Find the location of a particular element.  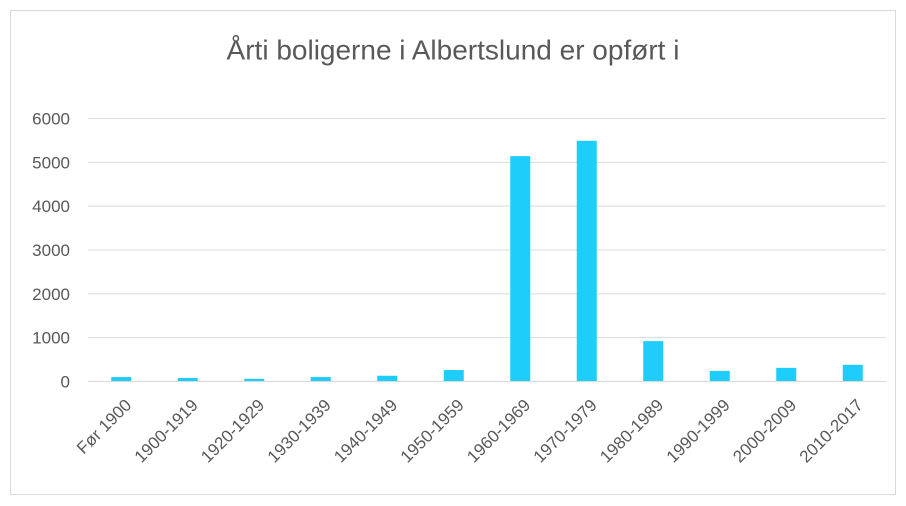

y-tick-label: 6000 is located at coordinates (51, 118).